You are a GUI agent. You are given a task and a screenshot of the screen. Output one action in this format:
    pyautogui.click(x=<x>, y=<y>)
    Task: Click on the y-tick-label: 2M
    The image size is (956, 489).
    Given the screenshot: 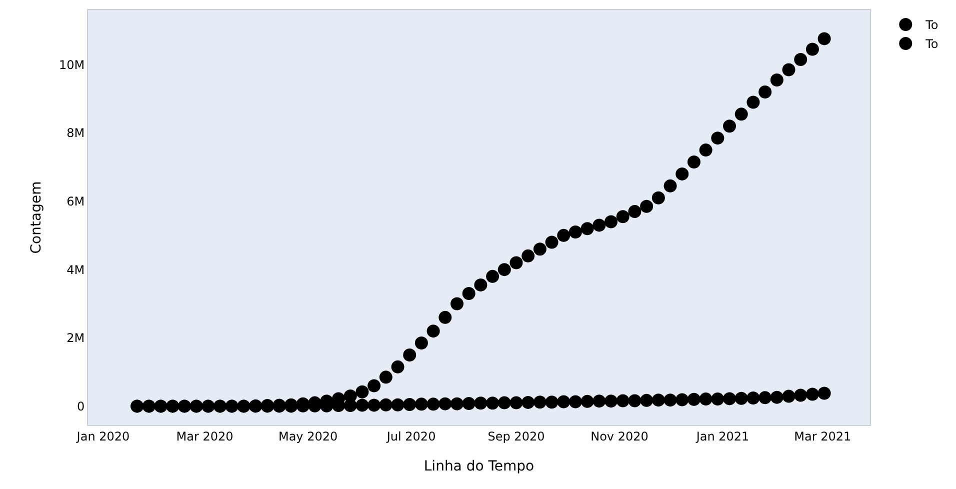 What is the action you would take?
    pyautogui.click(x=75, y=338)
    